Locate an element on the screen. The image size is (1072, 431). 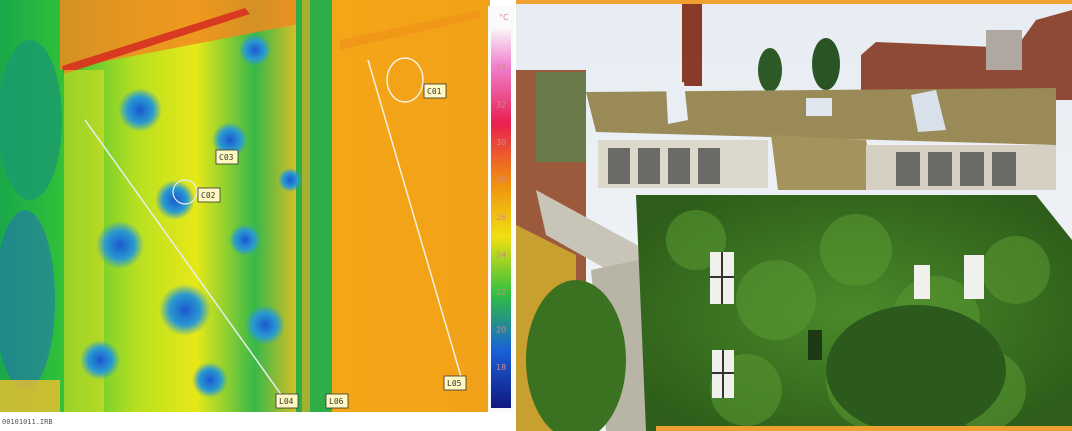
window-mullions is located at coordinates (722, 325).